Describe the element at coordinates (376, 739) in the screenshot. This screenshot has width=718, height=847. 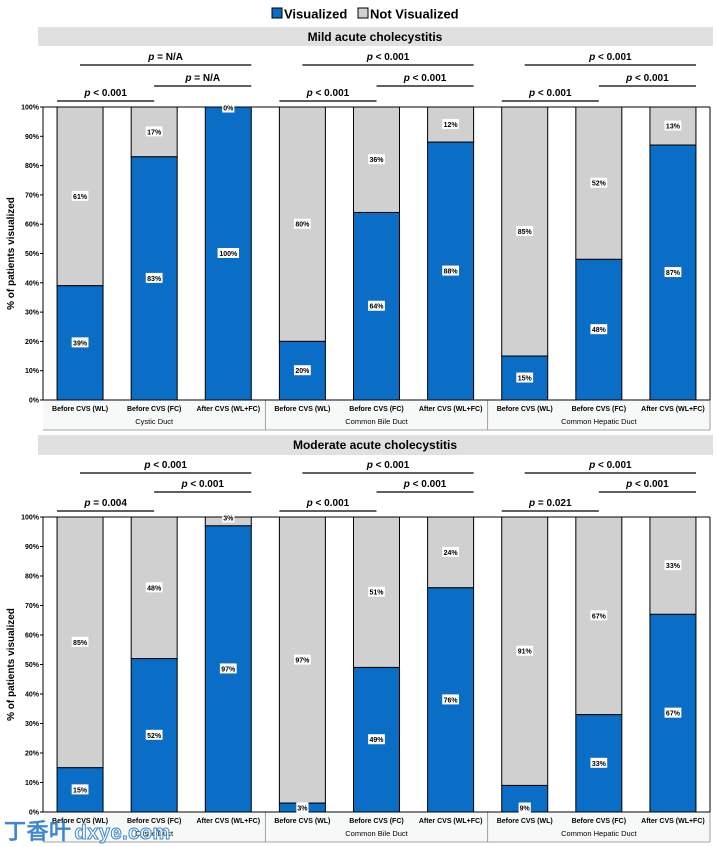
I see `bar-visualized` at that location.